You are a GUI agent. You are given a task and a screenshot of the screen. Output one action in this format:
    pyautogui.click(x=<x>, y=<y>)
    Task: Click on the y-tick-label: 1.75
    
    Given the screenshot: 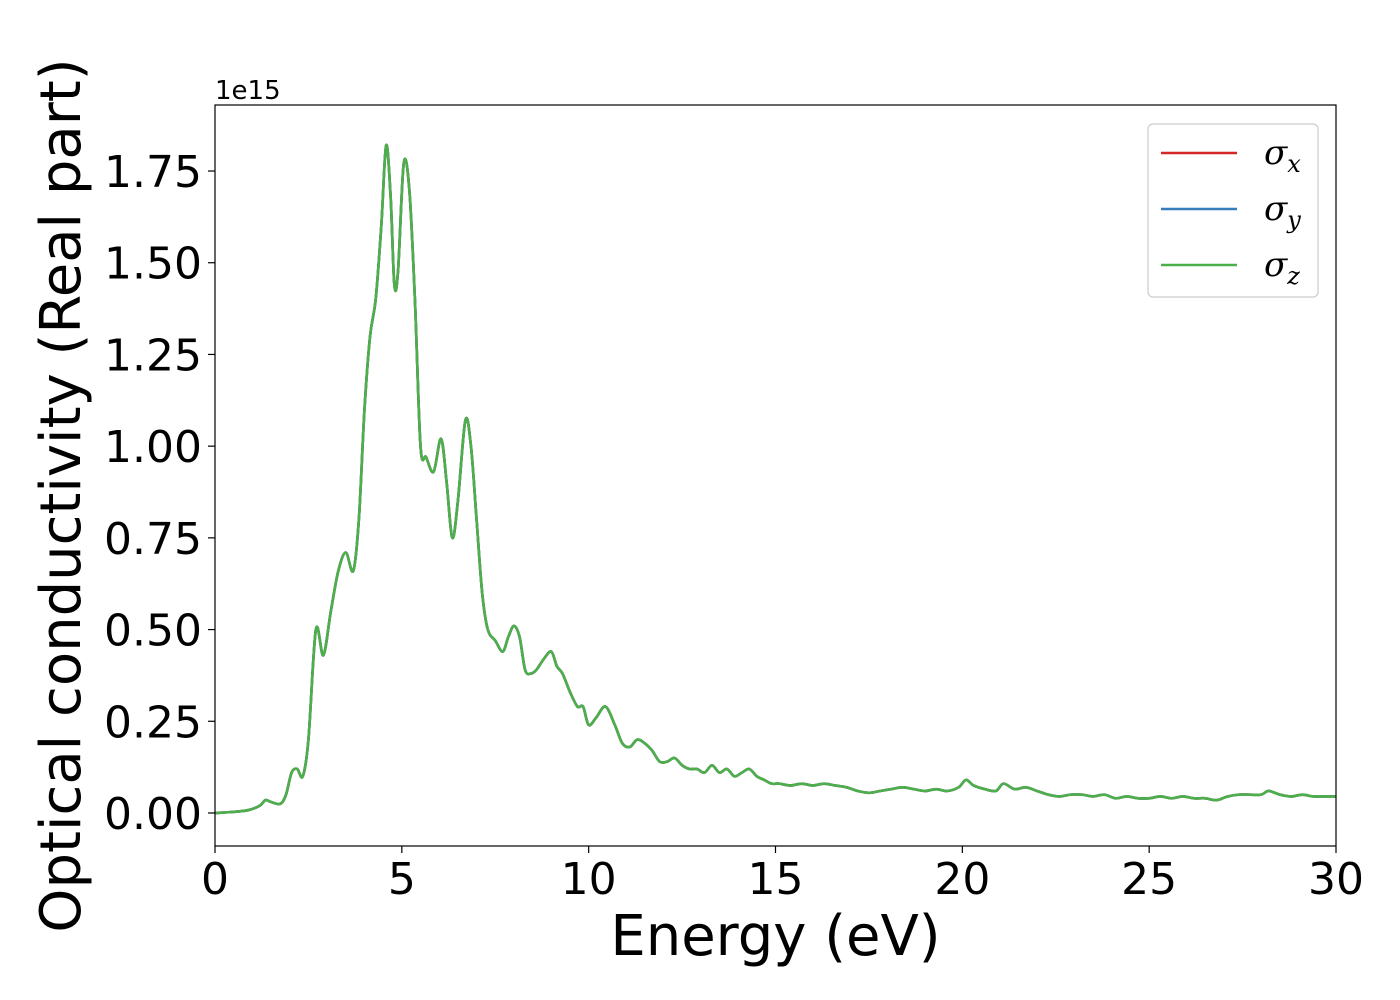 What is the action you would take?
    pyautogui.click(x=153, y=172)
    